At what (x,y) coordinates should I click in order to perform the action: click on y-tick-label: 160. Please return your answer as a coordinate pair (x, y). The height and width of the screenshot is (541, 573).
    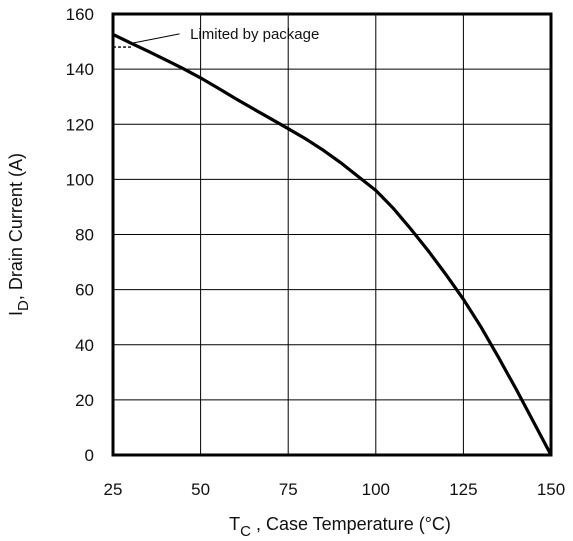
    Looking at the image, I should click on (80, 14).